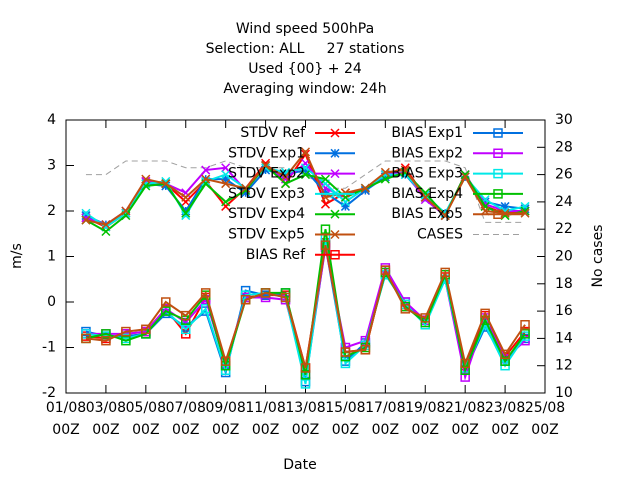 The width and height of the screenshot is (640, 480). Describe the element at coordinates (266, 153) in the screenshot. I see `legend-label: STDV Exp1` at that location.